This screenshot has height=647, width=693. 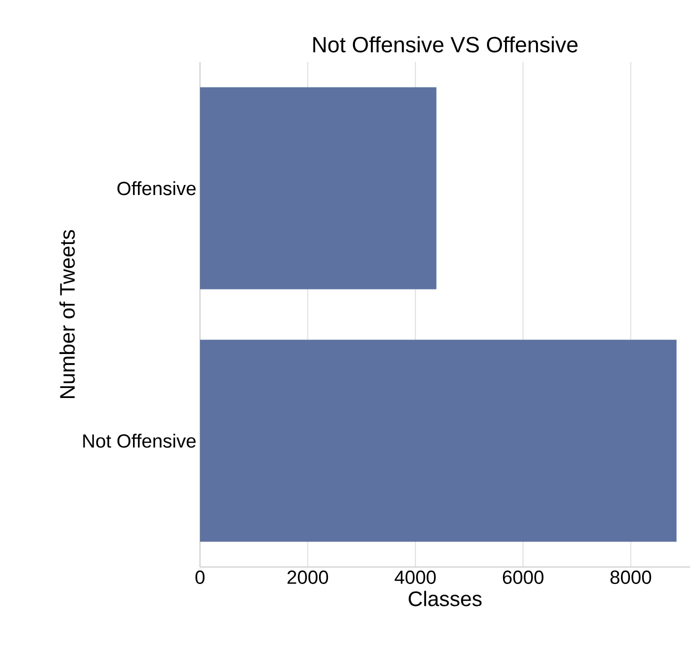 I want to click on x-tick-label: 2000, so click(x=308, y=577).